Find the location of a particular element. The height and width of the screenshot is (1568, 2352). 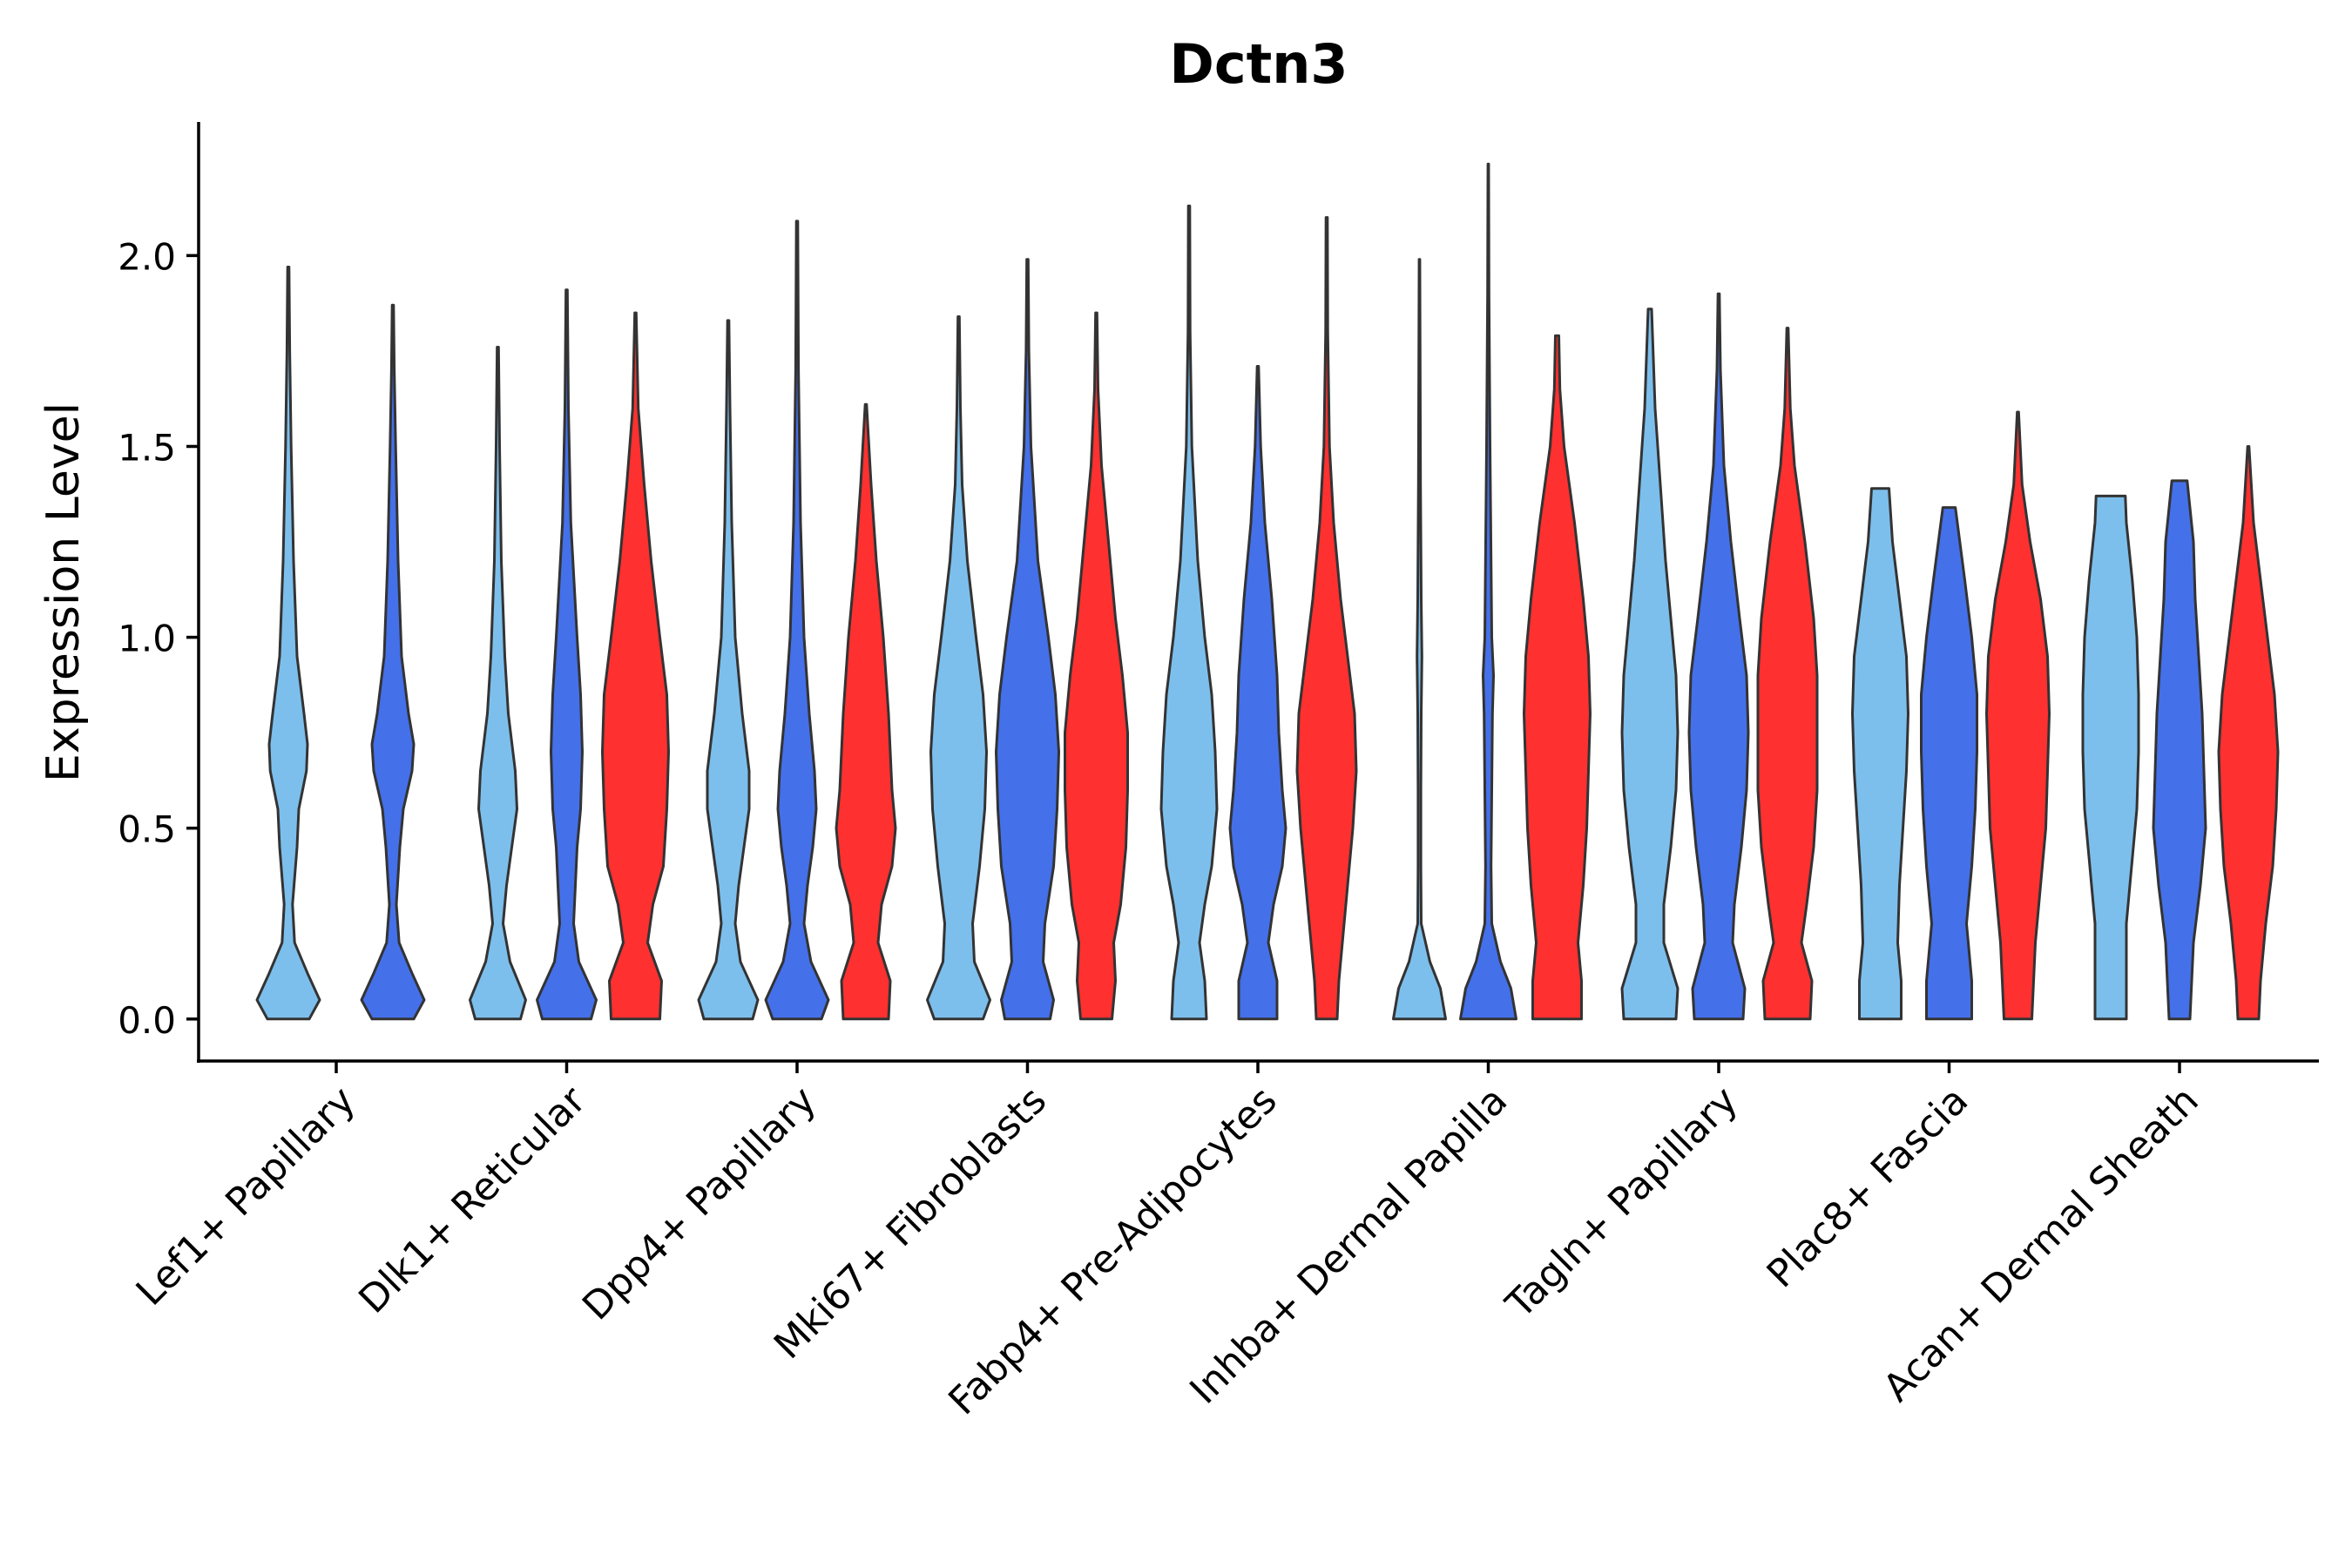

chart-title: Dctn3 is located at coordinates (1258, 64).